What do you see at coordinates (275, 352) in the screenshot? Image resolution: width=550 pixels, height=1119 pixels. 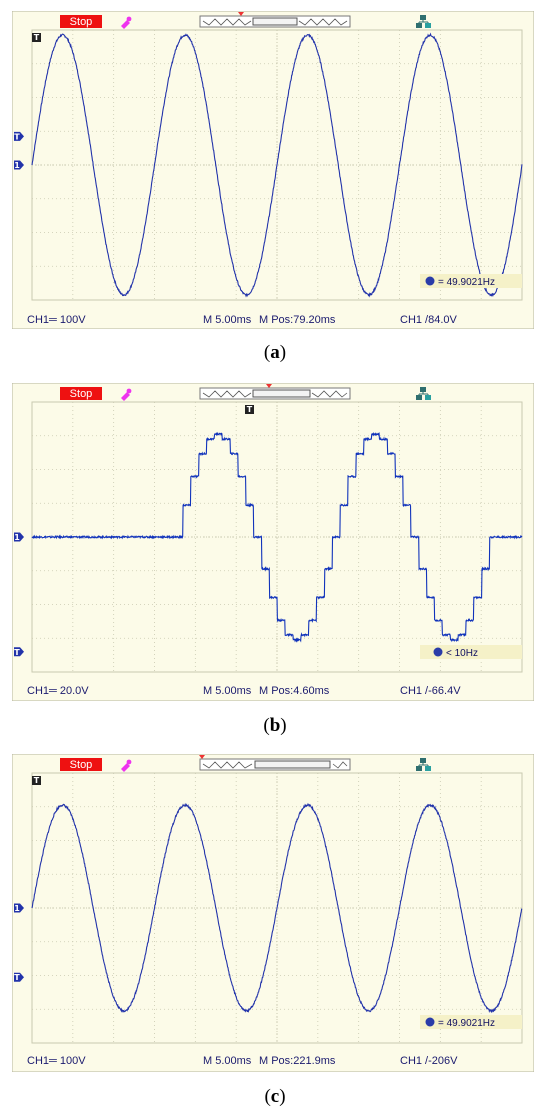 I see `caption-a: (a)` at bounding box center [275, 352].